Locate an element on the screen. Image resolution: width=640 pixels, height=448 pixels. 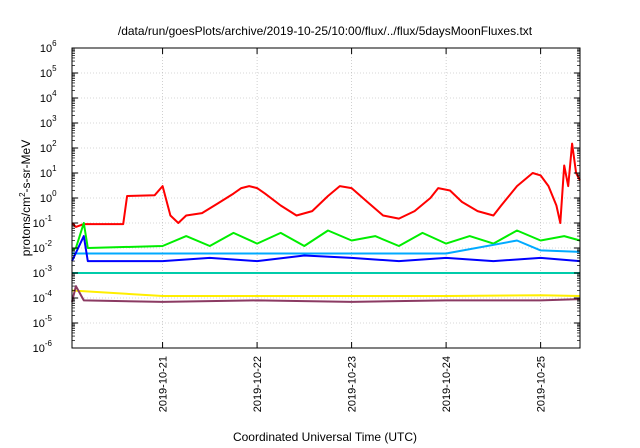
y-tick-exponent: -2 is located at coordinates (49, 243).